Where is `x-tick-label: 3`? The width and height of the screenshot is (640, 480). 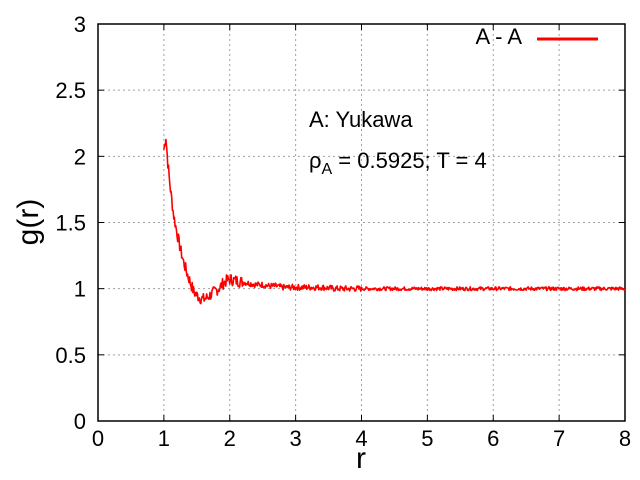
x-tick-label: 3 is located at coordinates (296, 438).